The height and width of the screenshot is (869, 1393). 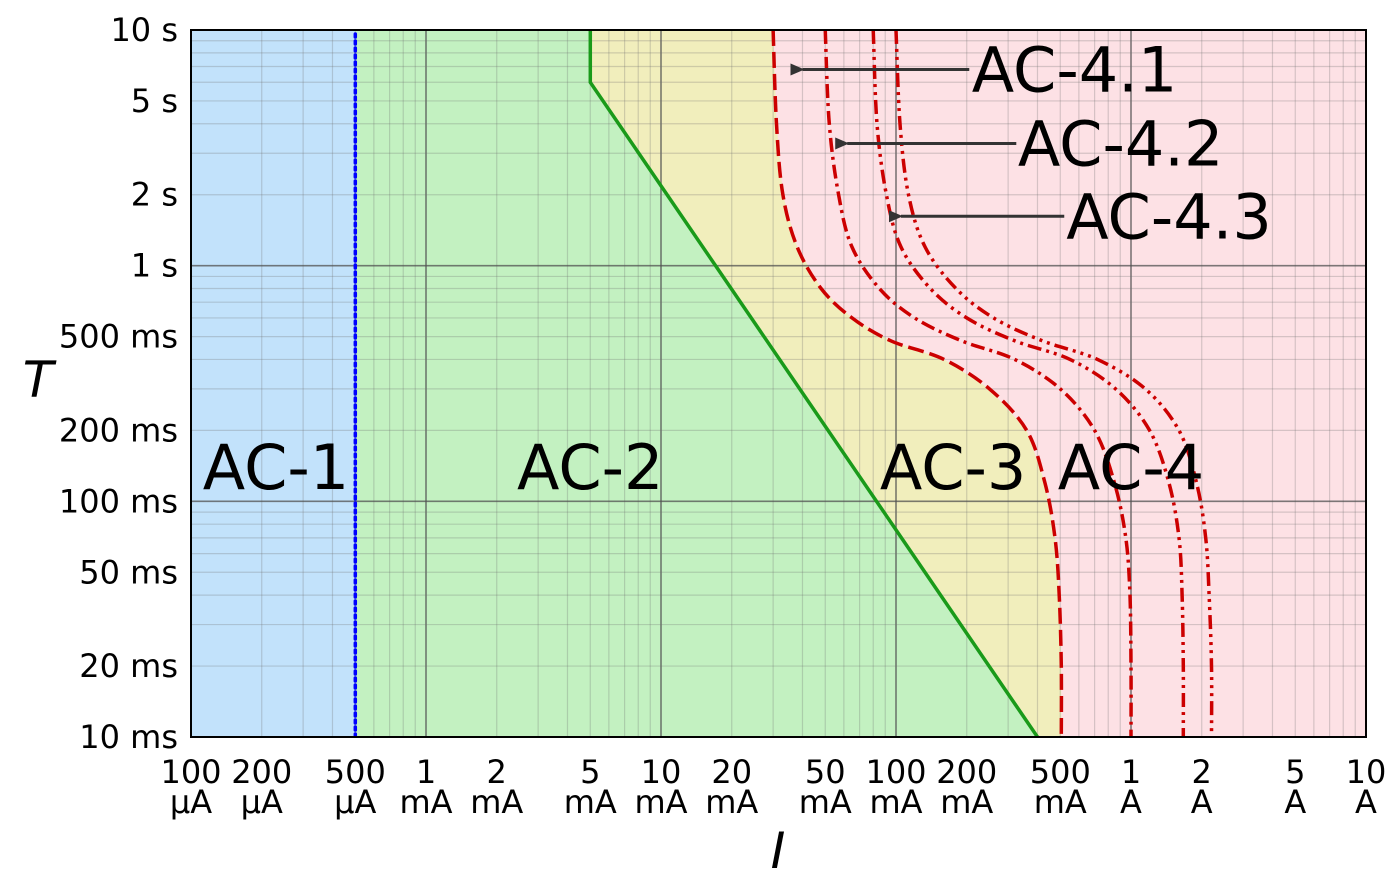 What do you see at coordinates (154, 266) in the screenshot?
I see `y-tick-label: 1 s` at bounding box center [154, 266].